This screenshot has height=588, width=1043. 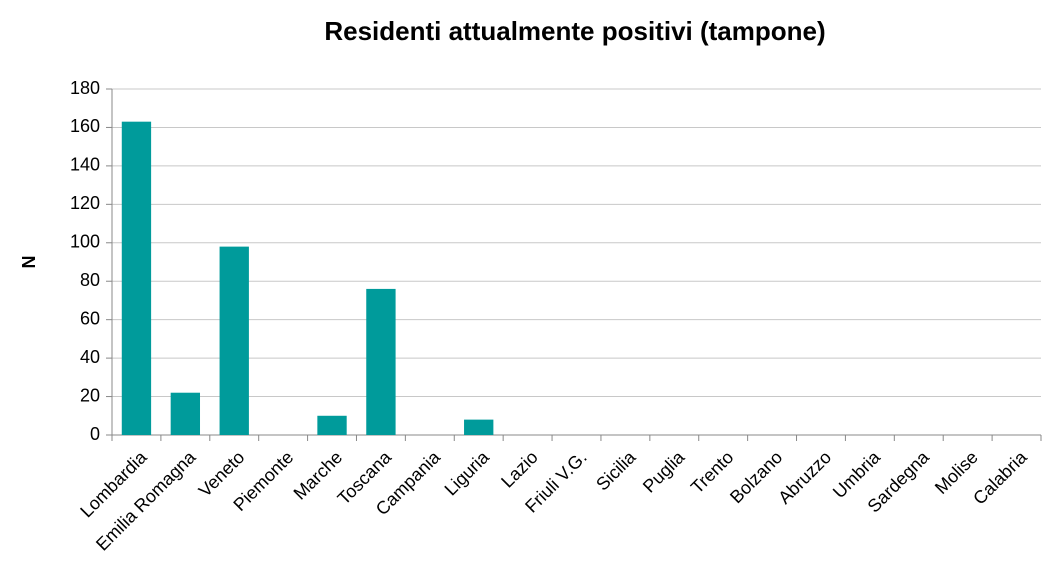 I want to click on x-tick-label: Sicilia, so click(x=616, y=470).